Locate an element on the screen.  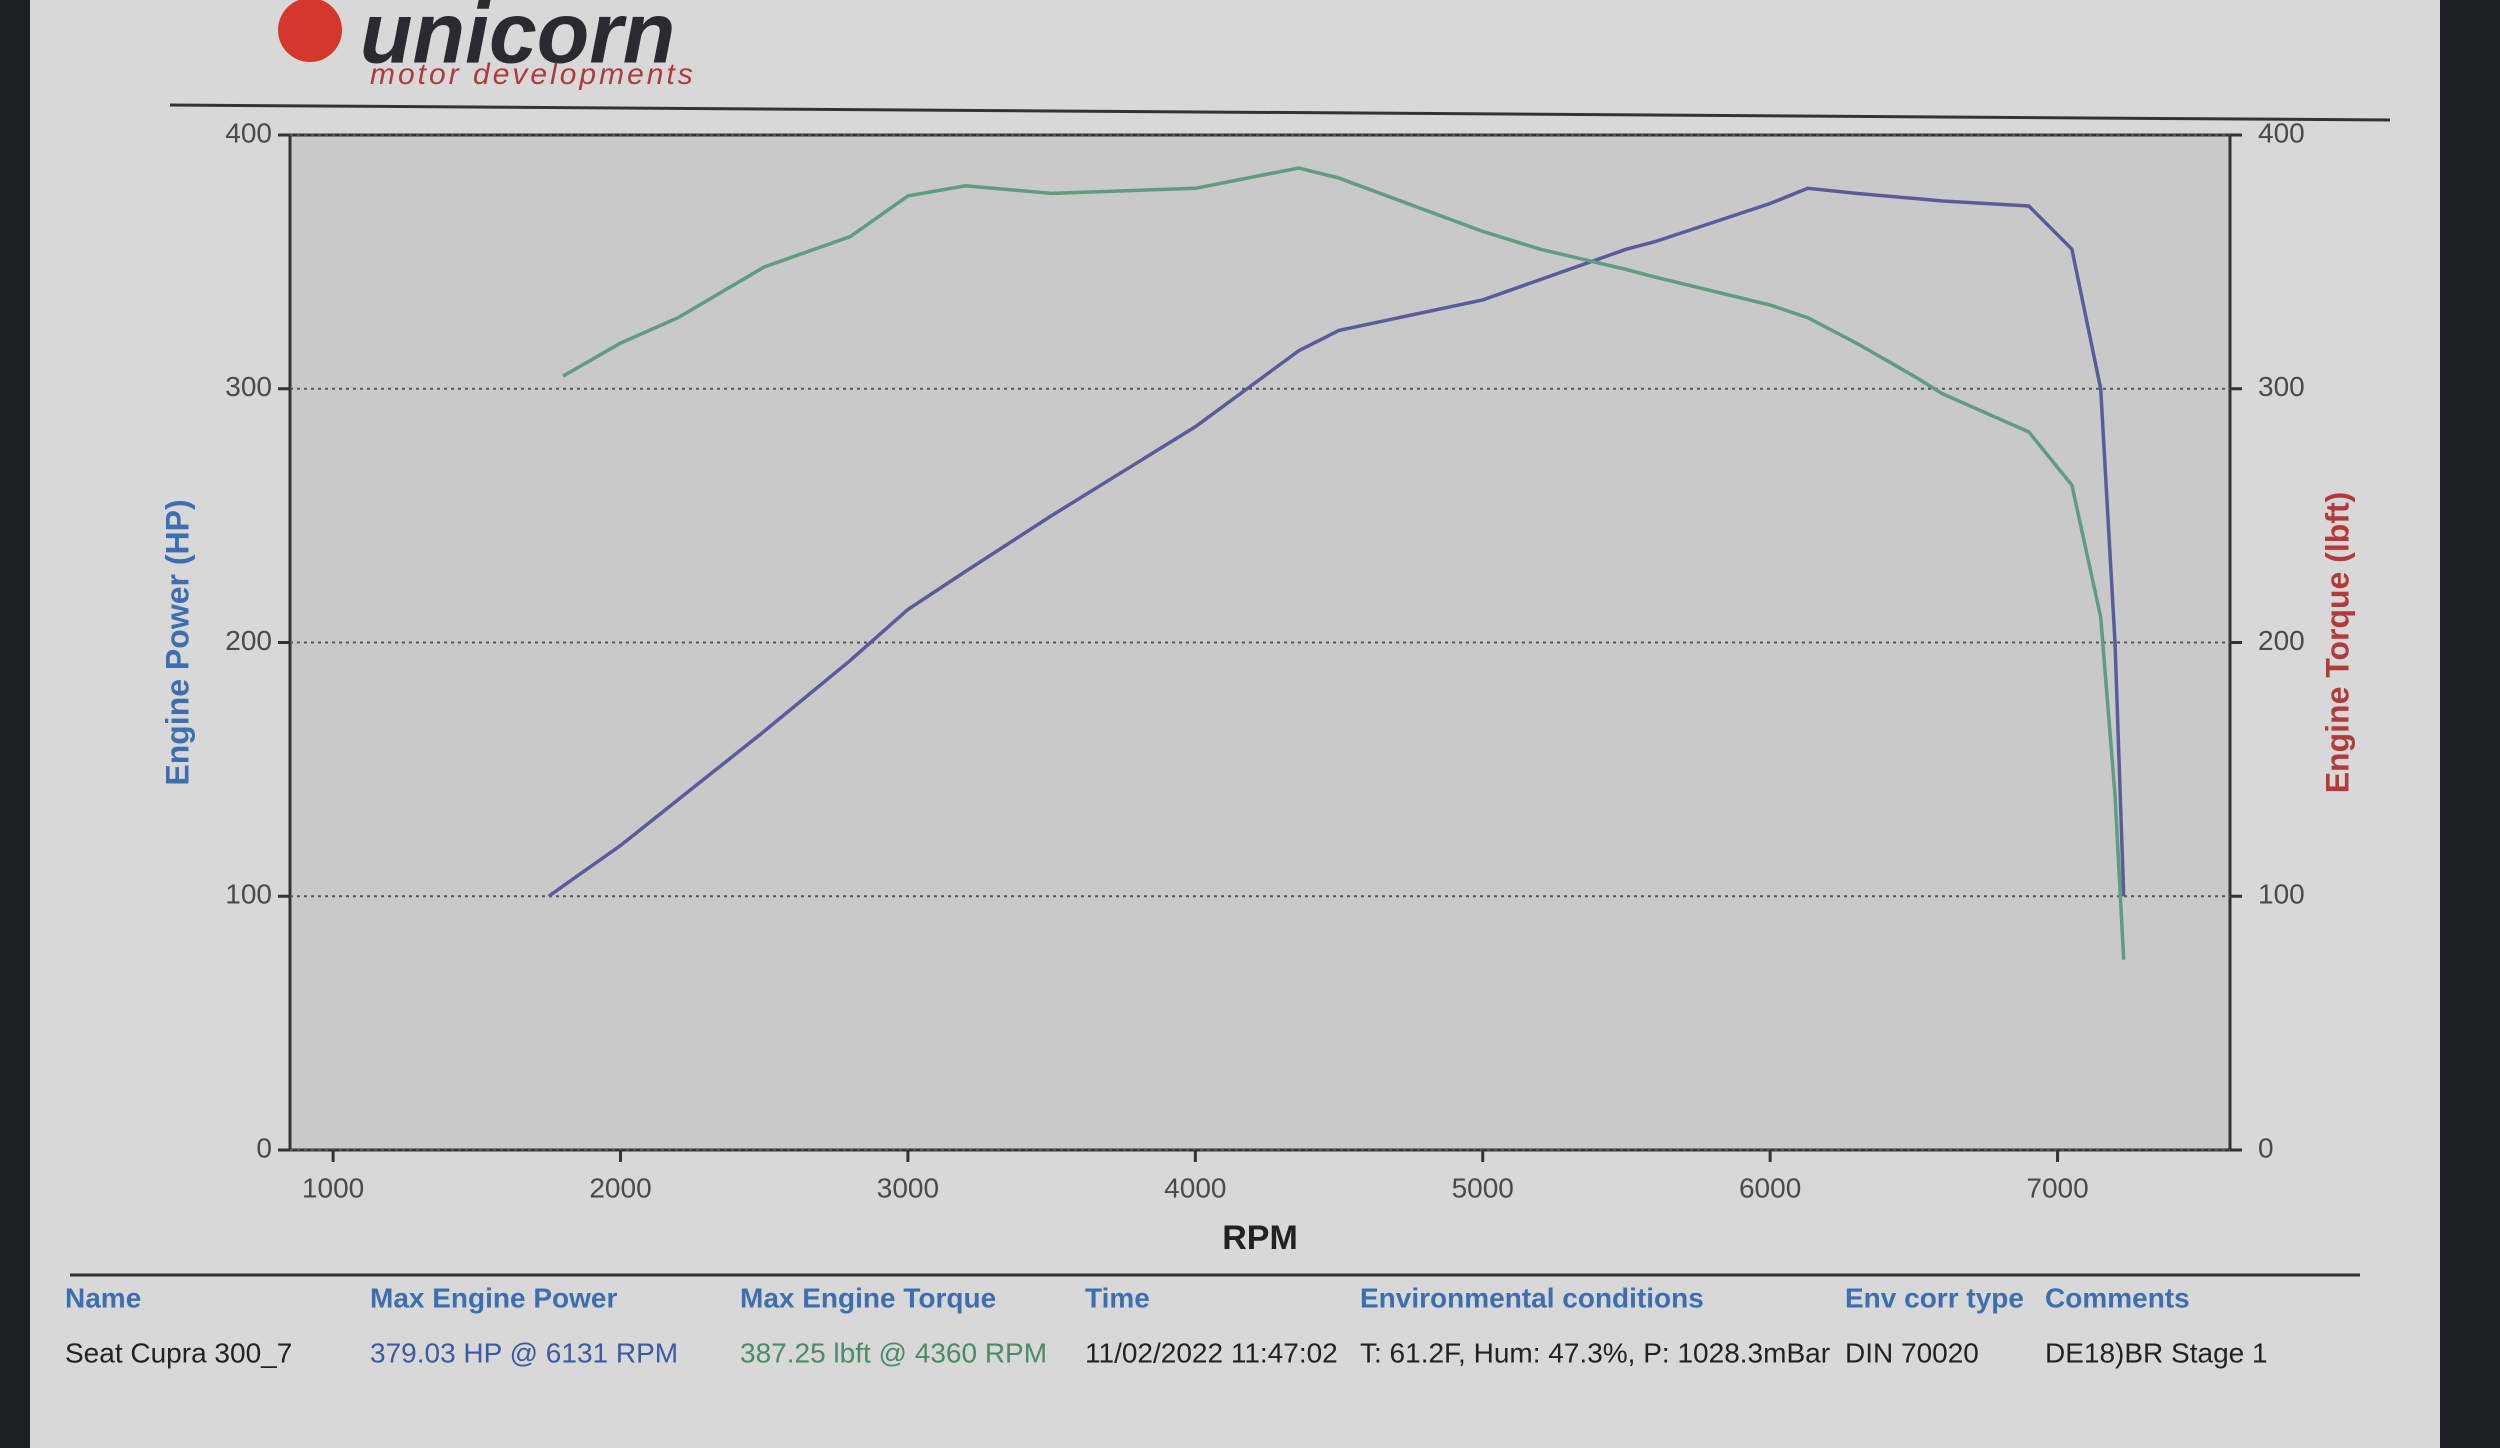
y2-tick-label: 400 is located at coordinates (2281, 132).